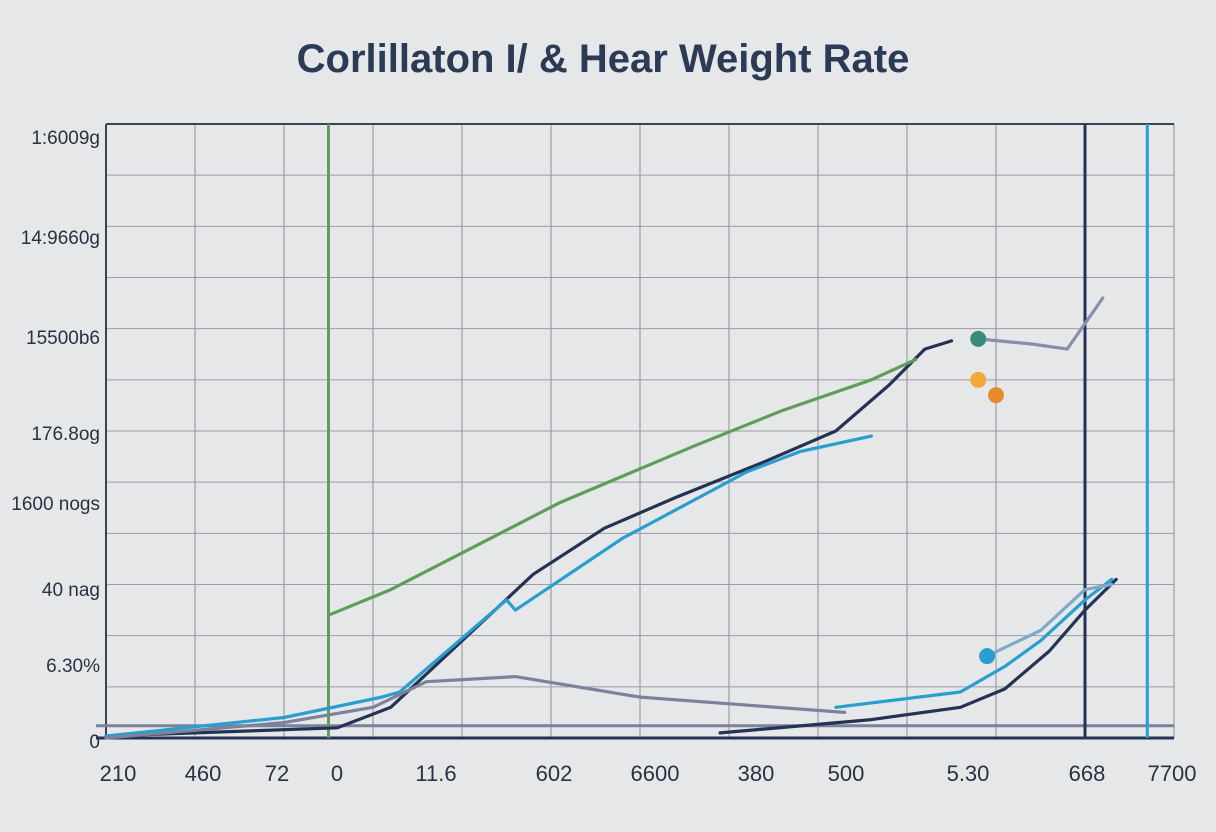  I want to click on x-tick-label: 500, so click(846, 773).